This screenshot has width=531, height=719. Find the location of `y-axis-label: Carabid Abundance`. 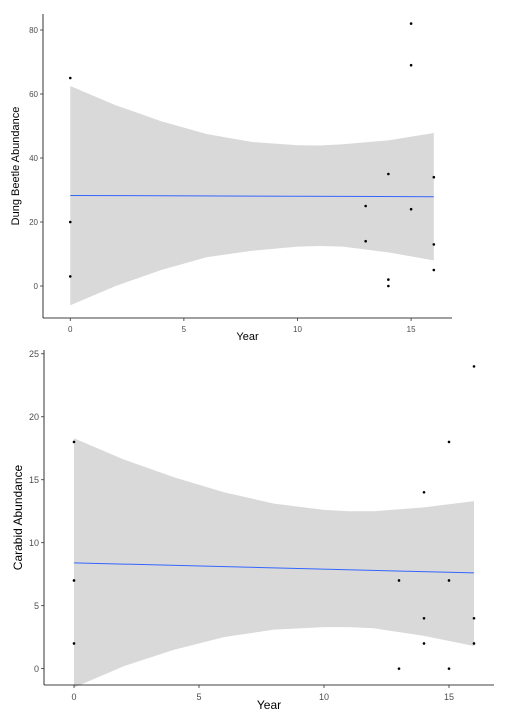

y-axis-label: Carabid Abundance is located at coordinates (18, 517).